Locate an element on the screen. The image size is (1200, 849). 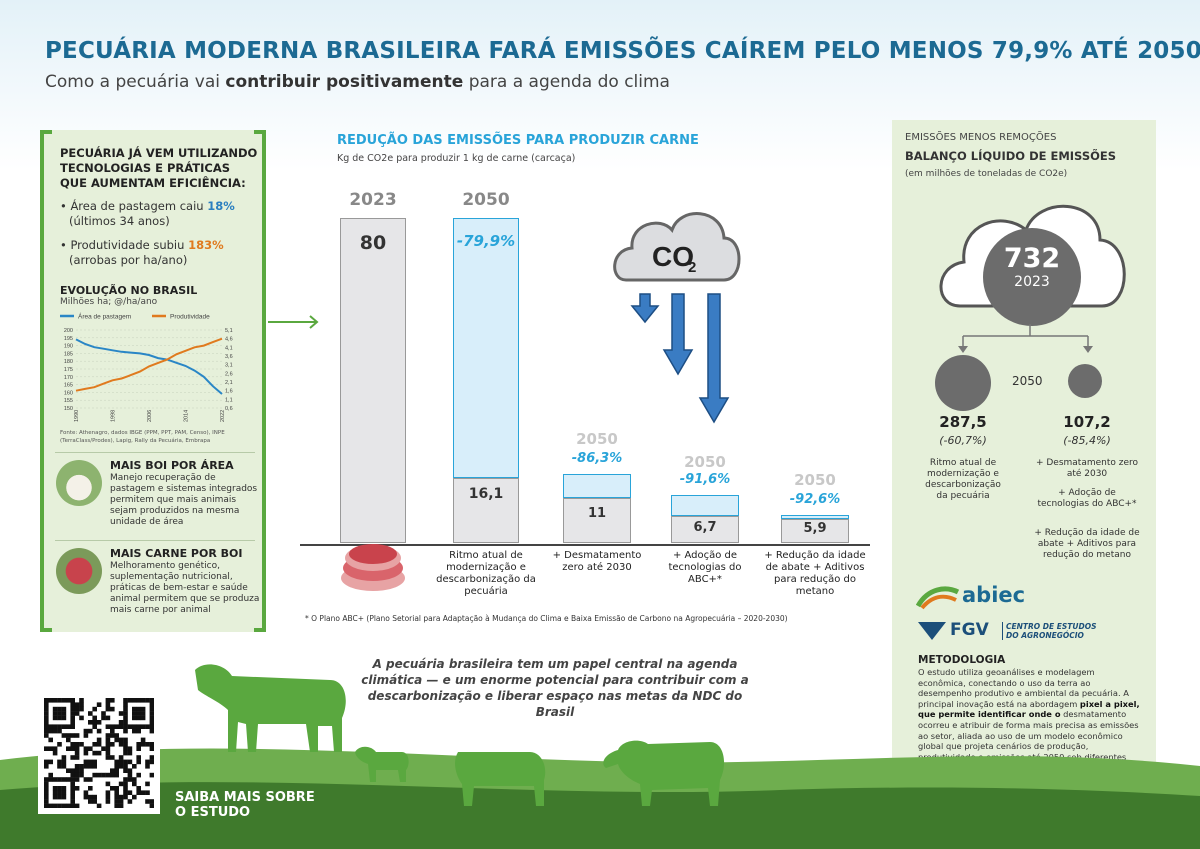
reduction-pct-label: -92,6% is located at coordinates (815, 499).